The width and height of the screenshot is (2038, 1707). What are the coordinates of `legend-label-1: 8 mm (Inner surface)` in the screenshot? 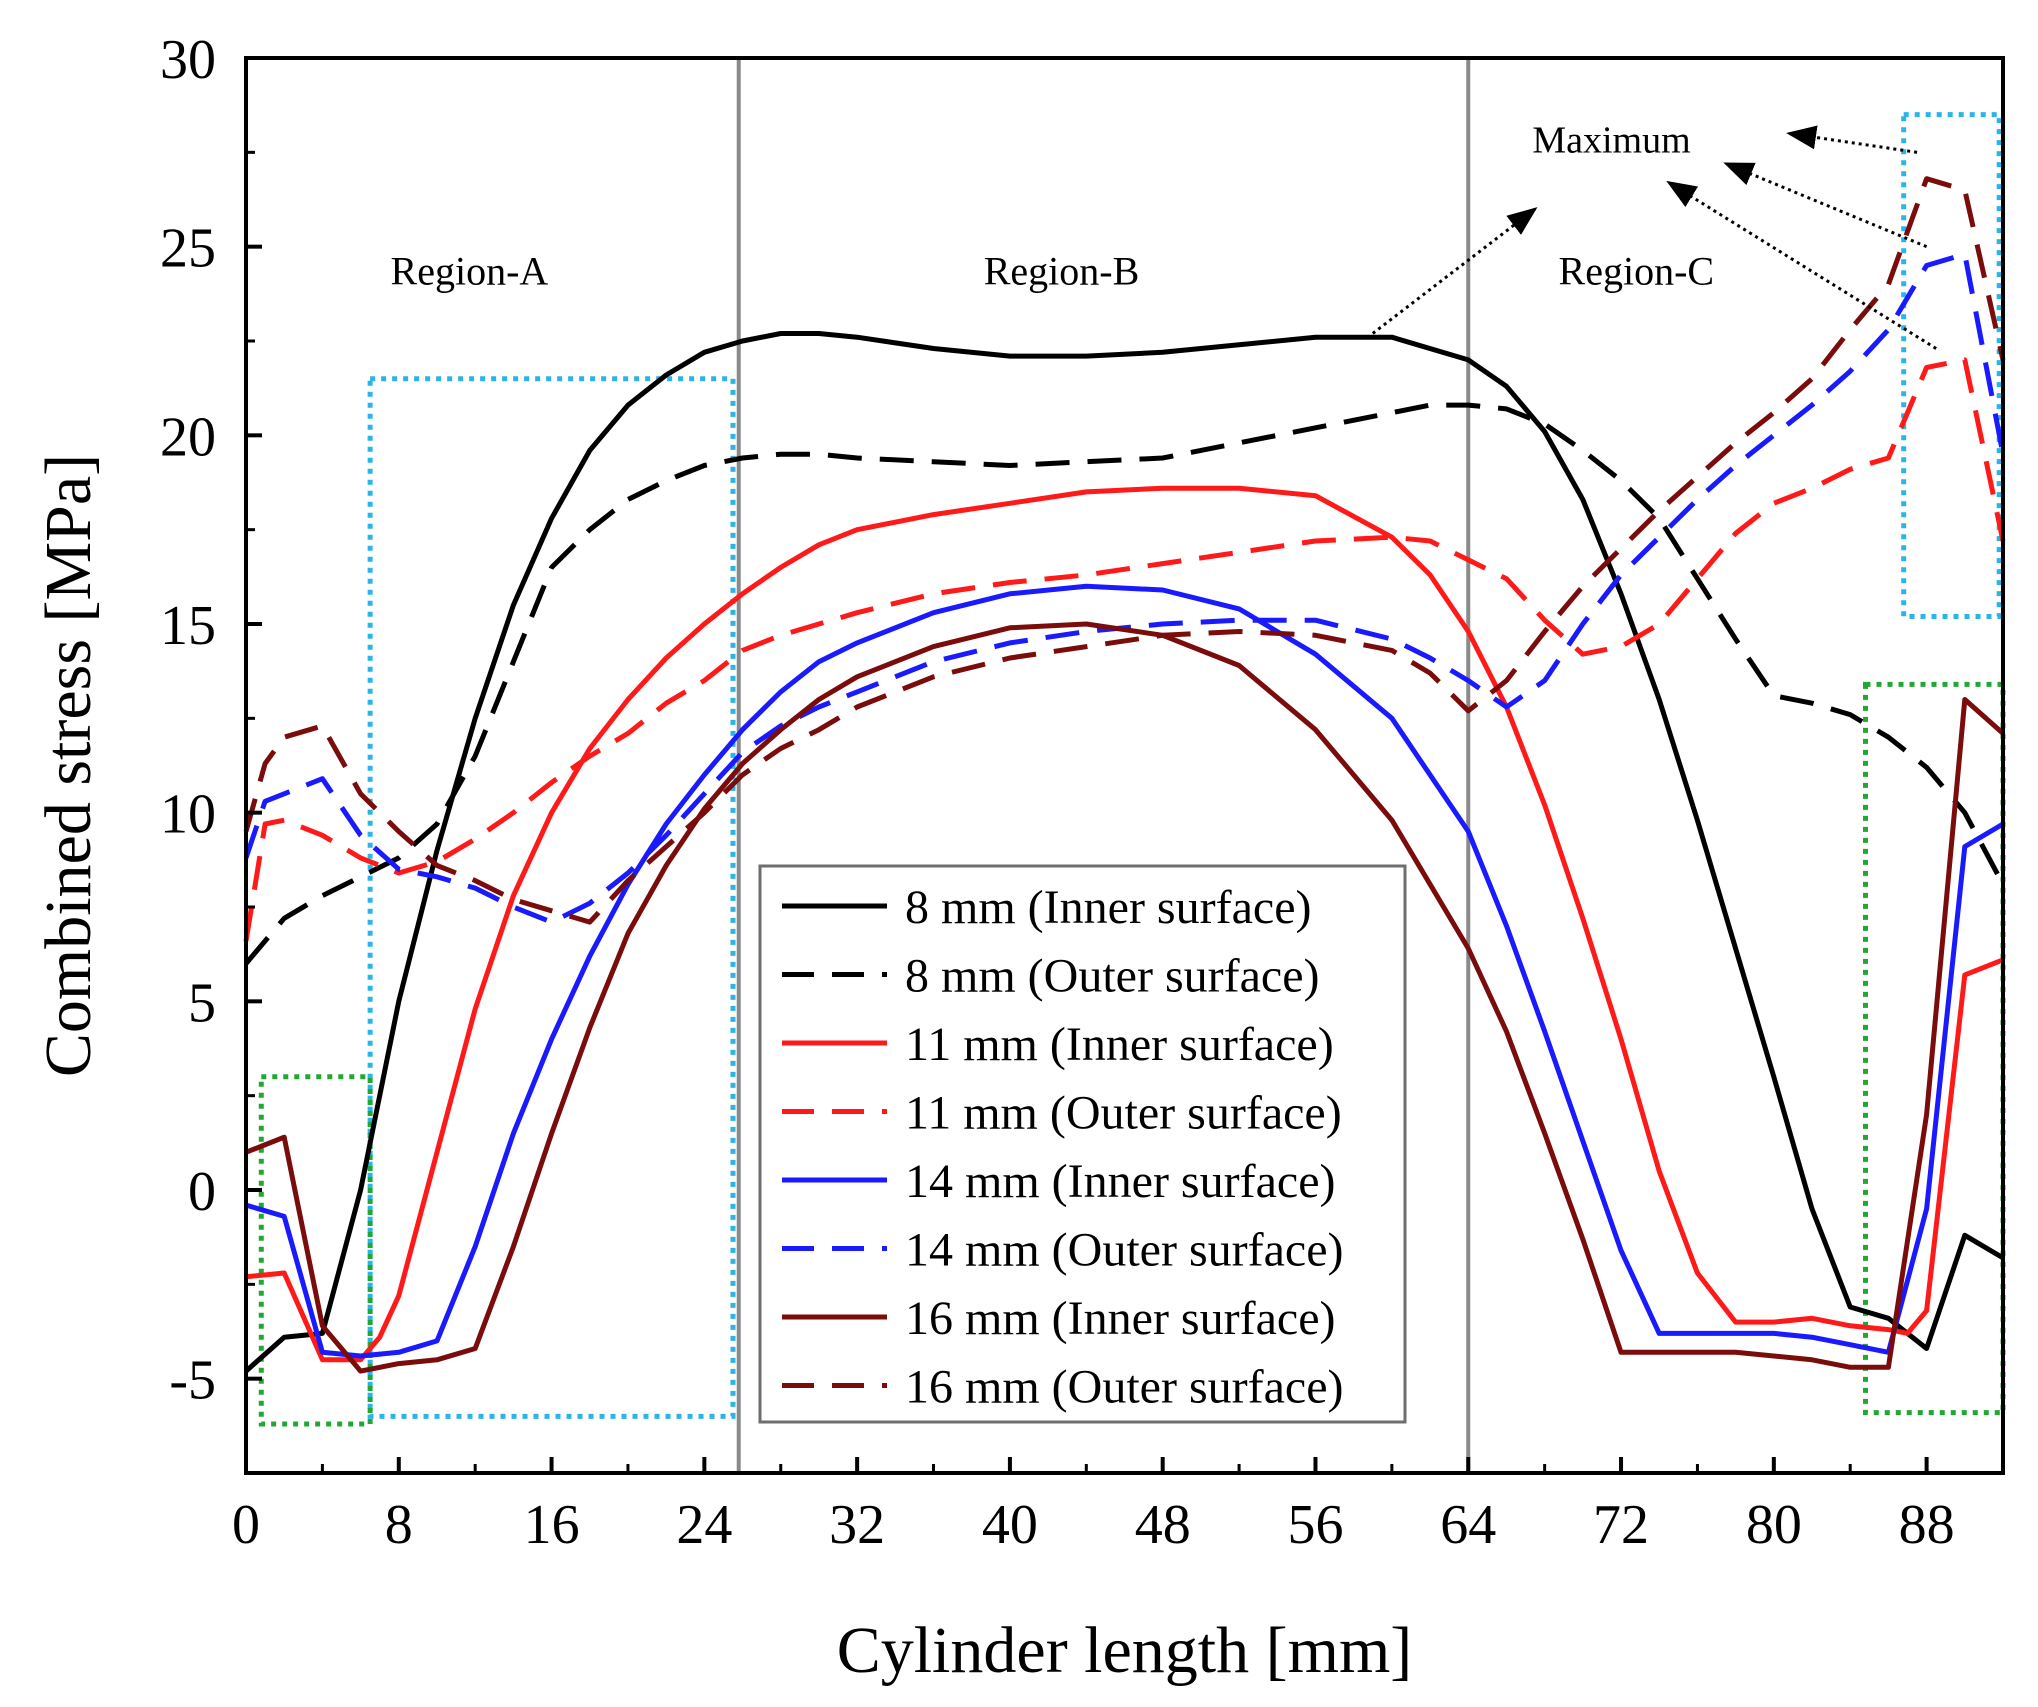 It's located at (1108, 907).